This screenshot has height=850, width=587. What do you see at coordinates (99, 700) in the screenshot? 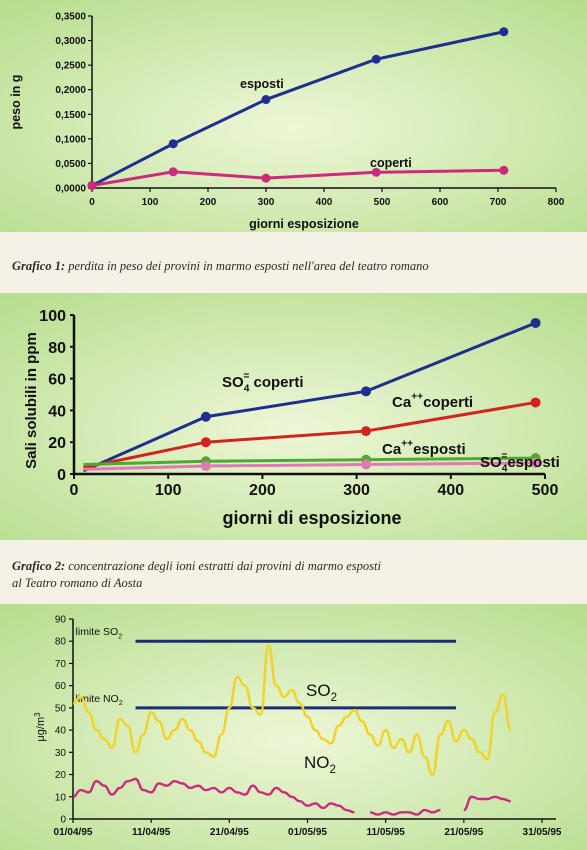
I see `limit-label-1: limite NO2` at bounding box center [99, 700].